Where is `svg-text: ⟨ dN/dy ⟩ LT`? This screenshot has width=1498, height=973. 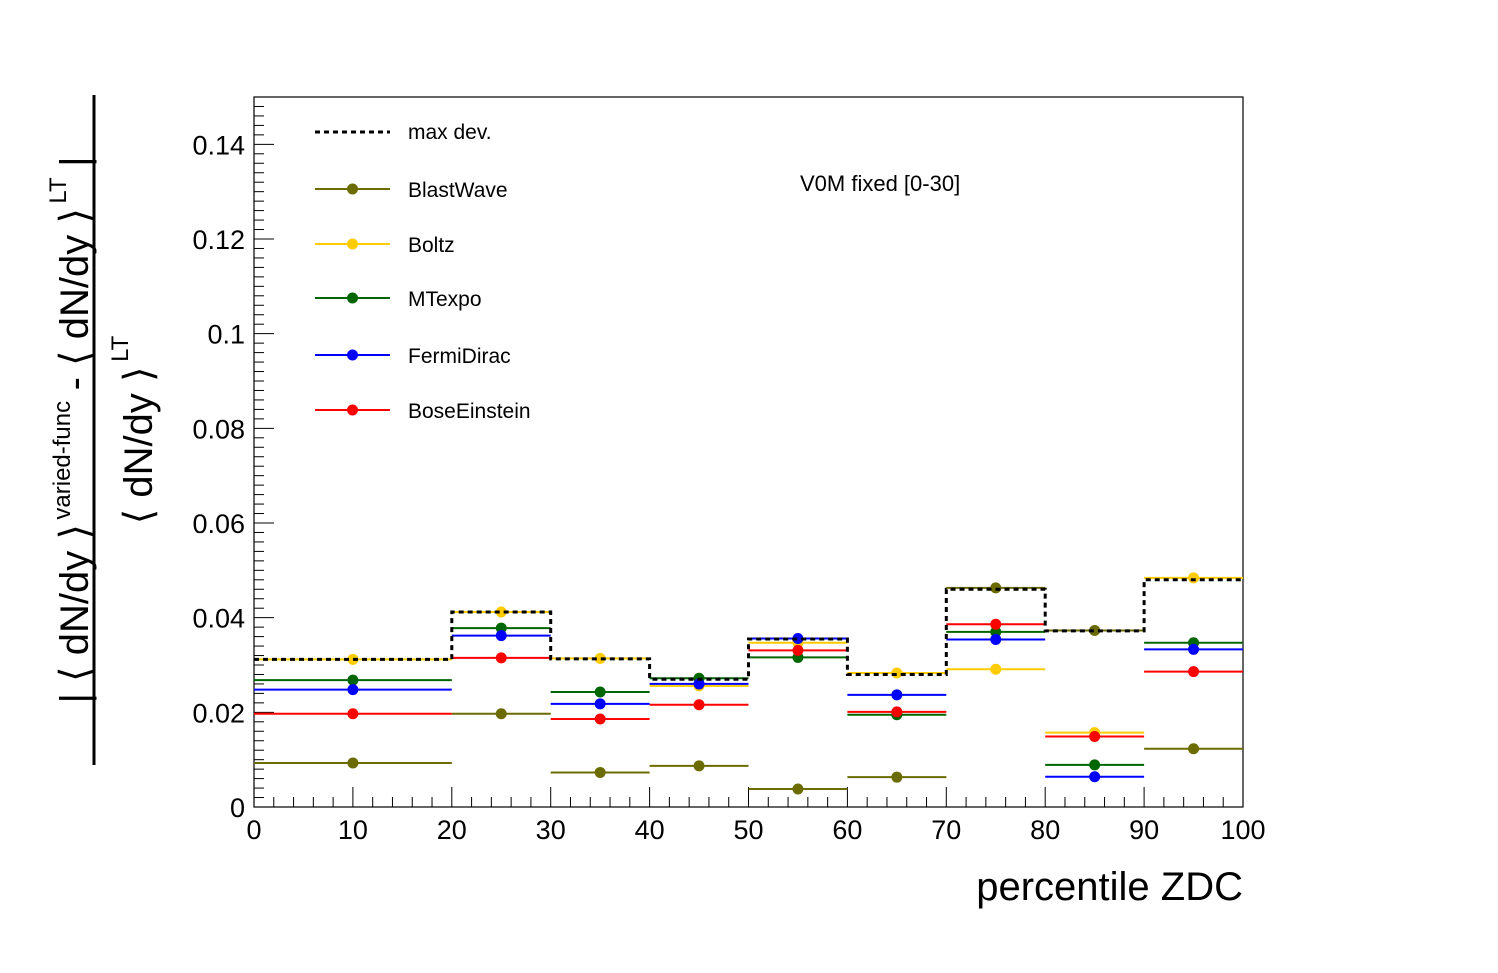
svg-text: ⟨ dN/dy ⟩ LT is located at coordinates (134, 429).